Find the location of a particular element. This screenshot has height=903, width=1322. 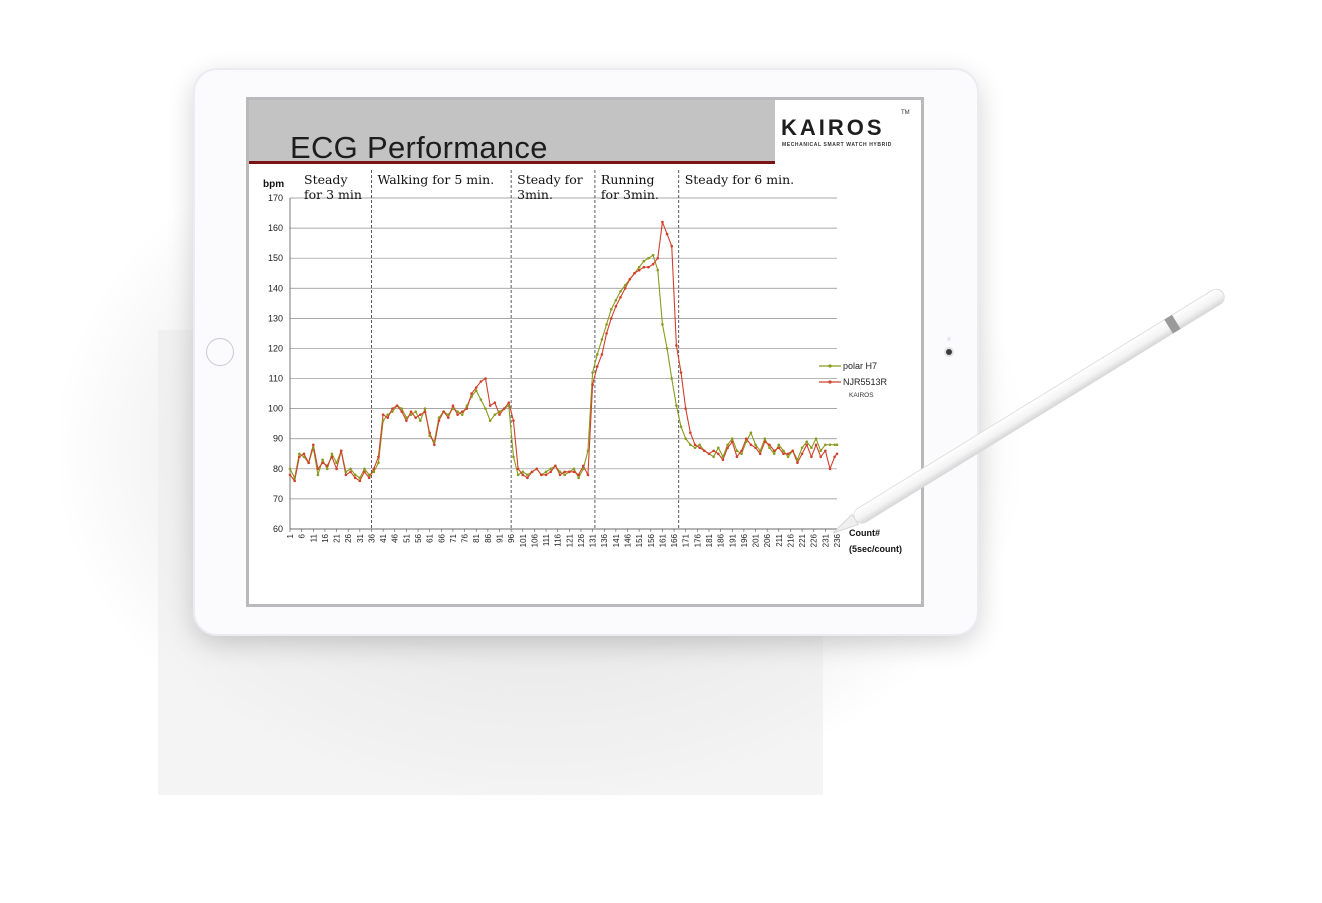

x-tick-label: 16 is located at coordinates (325, 537).